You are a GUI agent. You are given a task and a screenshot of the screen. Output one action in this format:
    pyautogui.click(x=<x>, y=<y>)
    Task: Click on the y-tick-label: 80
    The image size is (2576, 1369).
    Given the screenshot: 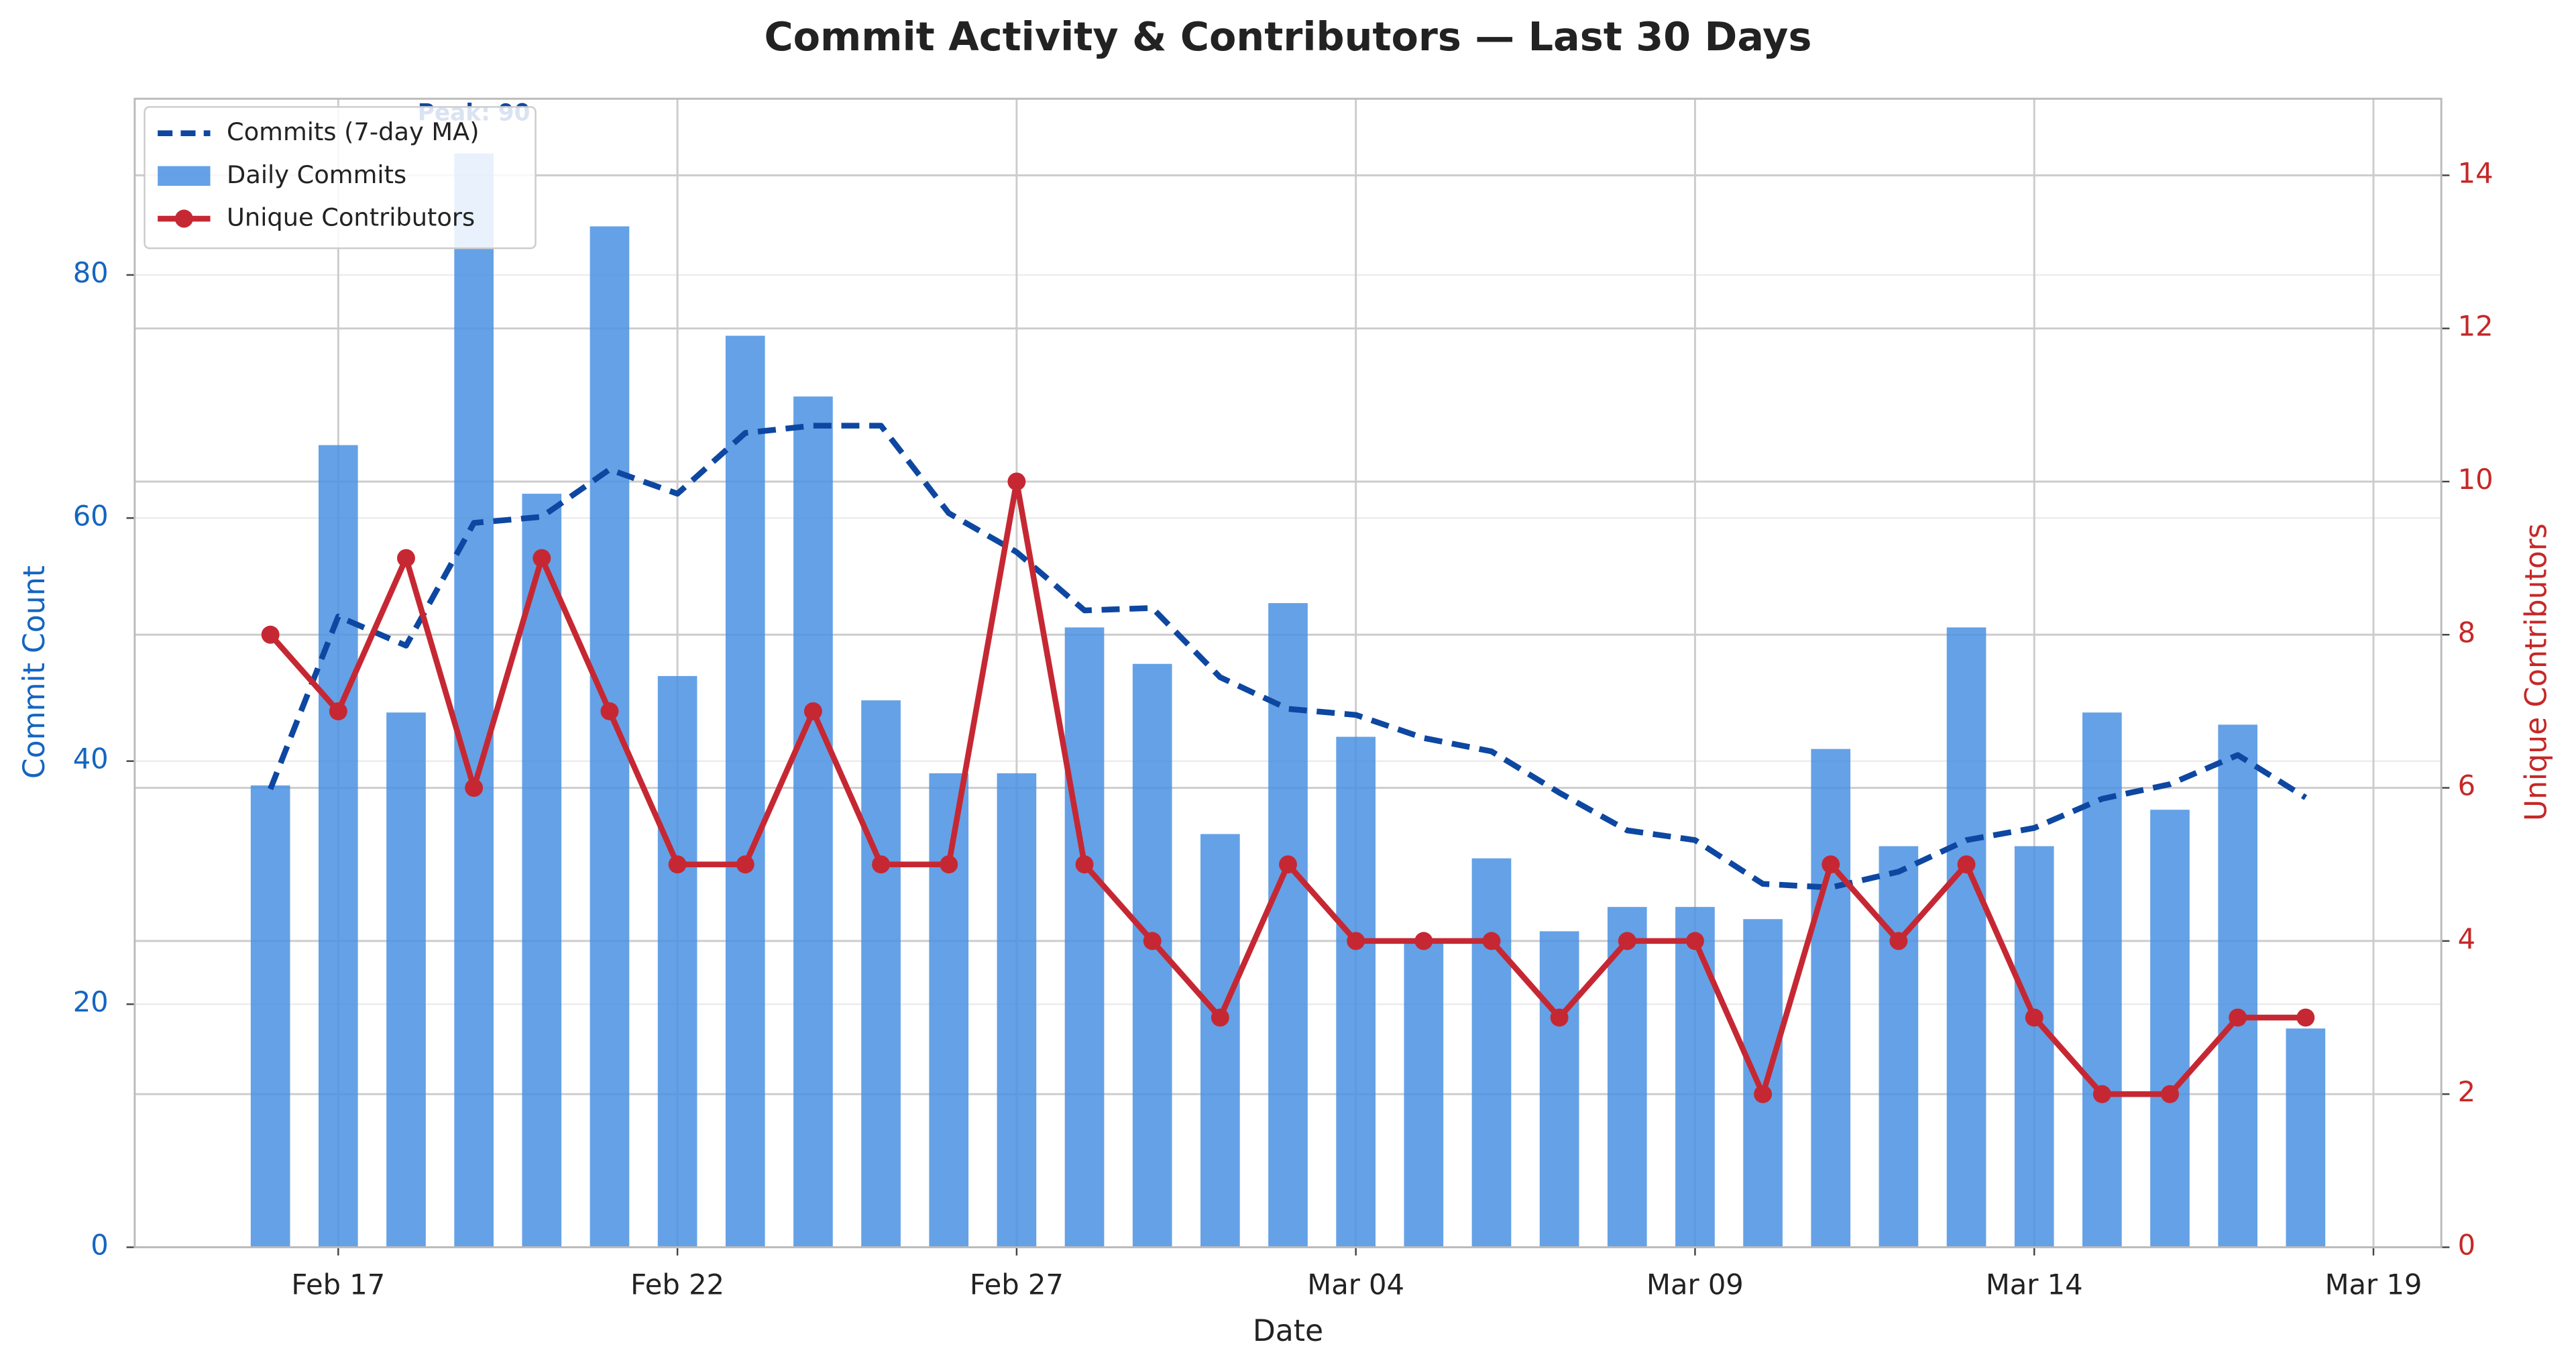 What is the action you would take?
    pyautogui.click(x=91, y=272)
    